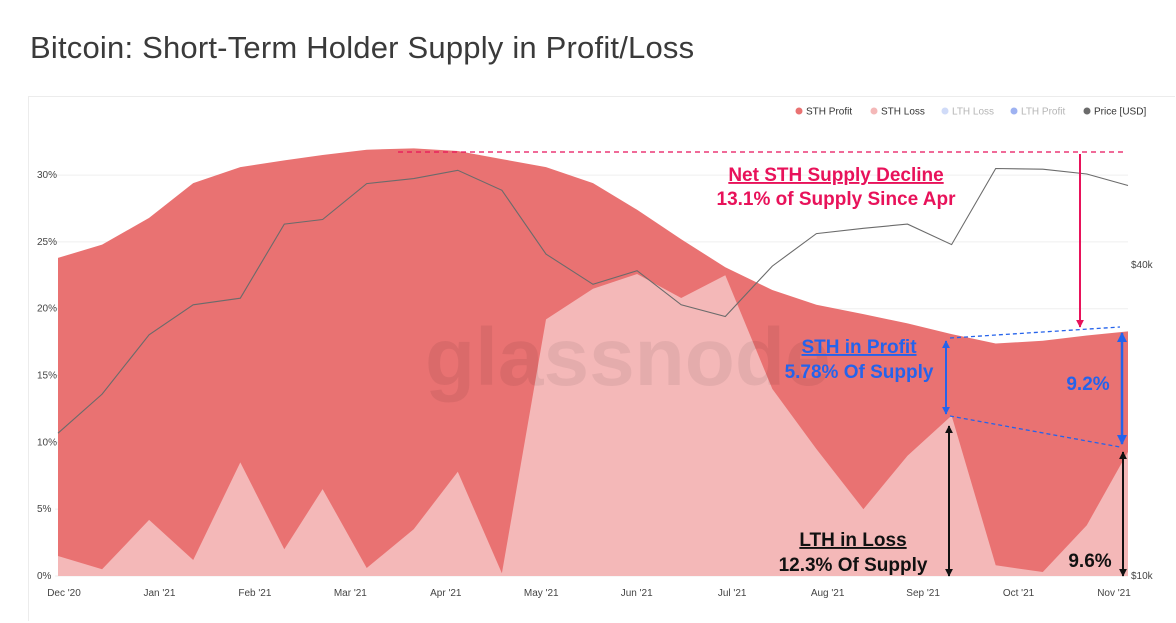  What do you see at coordinates (254, 593) in the screenshot?
I see `x-tick-label: Feb '21` at bounding box center [254, 593].